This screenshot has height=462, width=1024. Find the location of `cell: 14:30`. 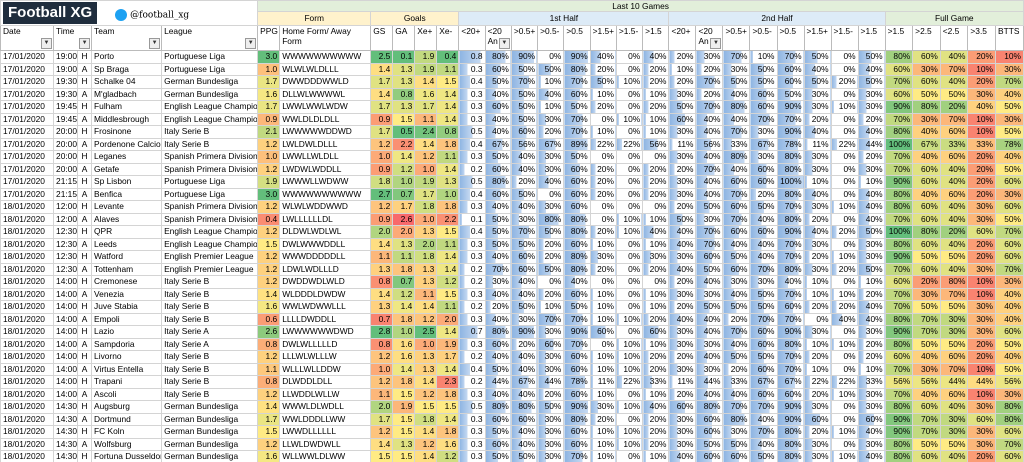

cell: 14:30 is located at coordinates (66, 456).